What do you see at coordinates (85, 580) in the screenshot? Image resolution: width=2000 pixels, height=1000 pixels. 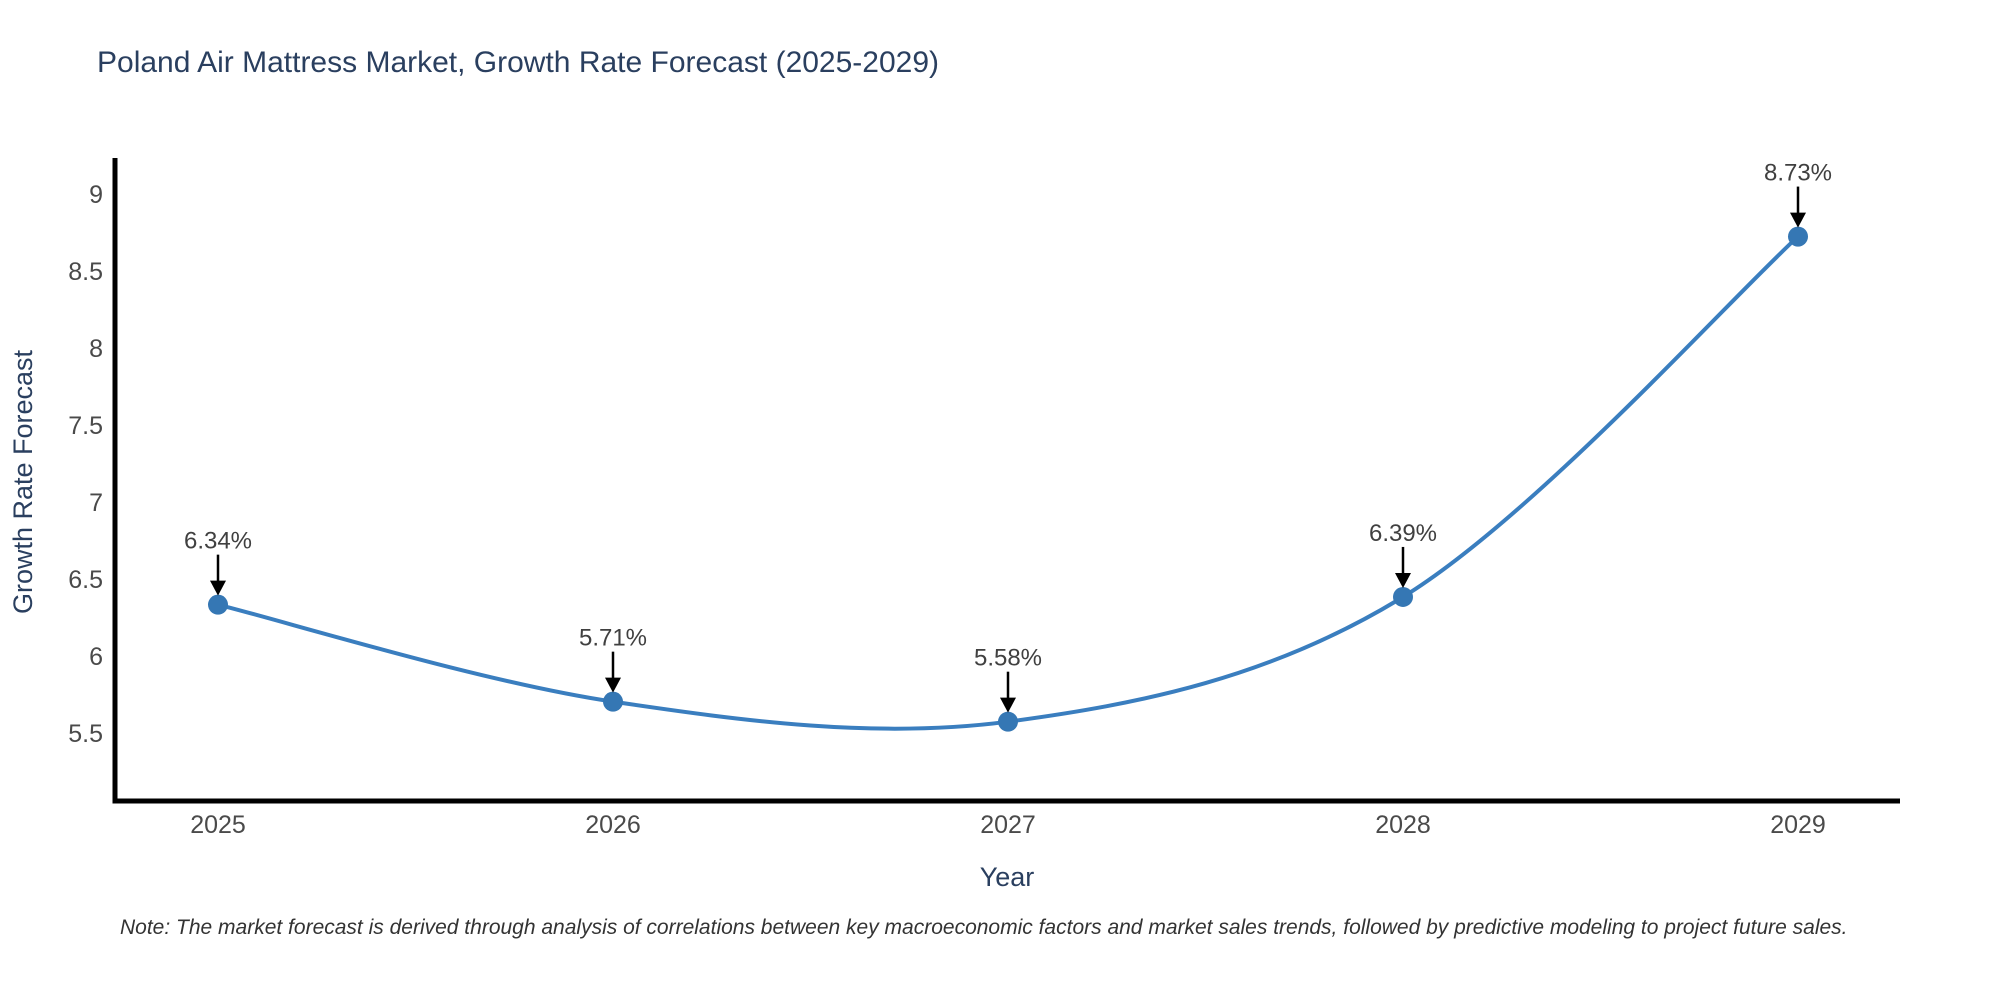 I see `y-tick-label: 6.5` at bounding box center [85, 580].